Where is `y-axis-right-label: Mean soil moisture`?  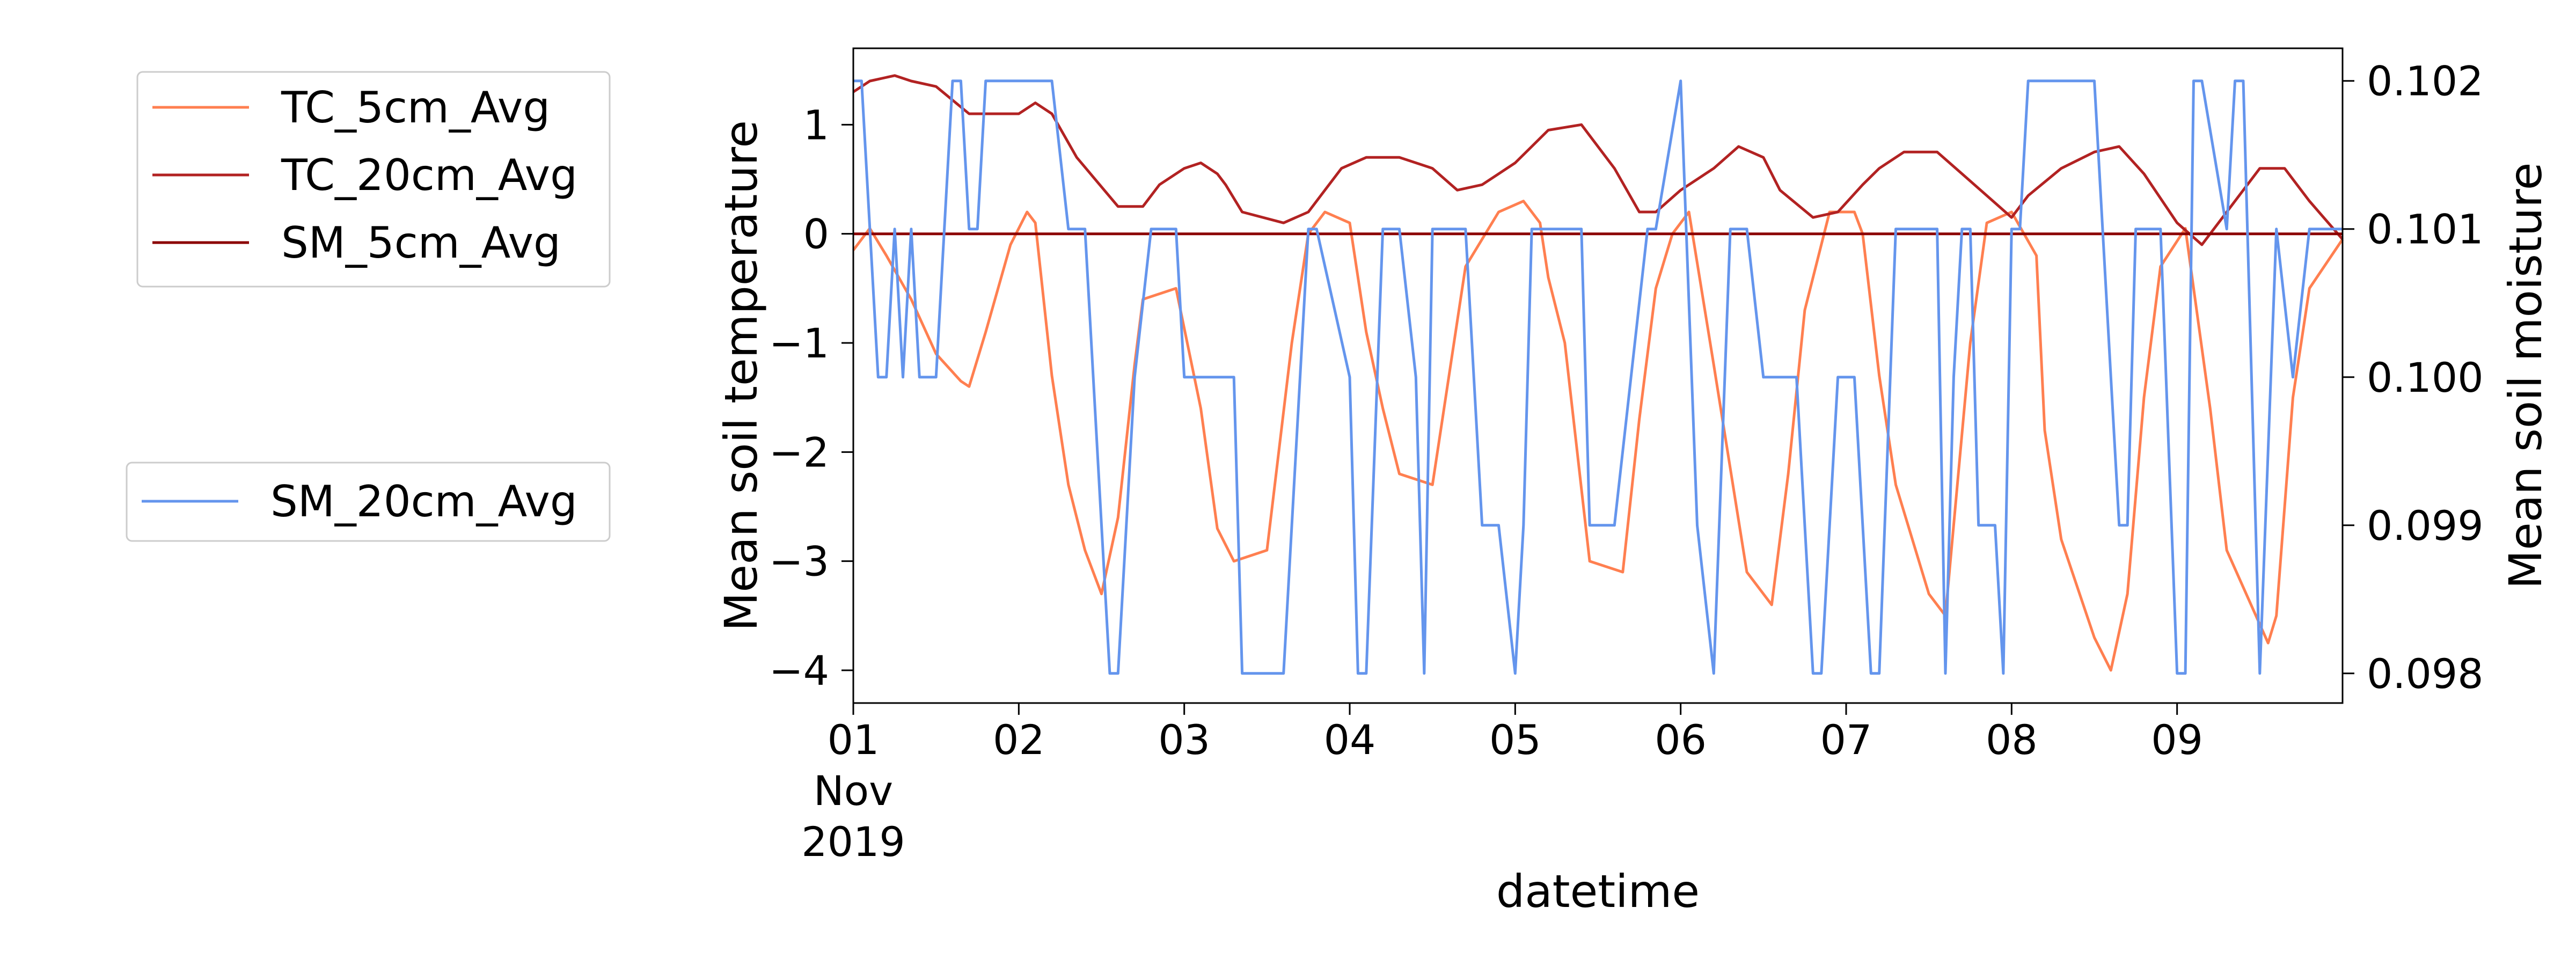
y-axis-right-label: Mean soil moisture is located at coordinates (2525, 376).